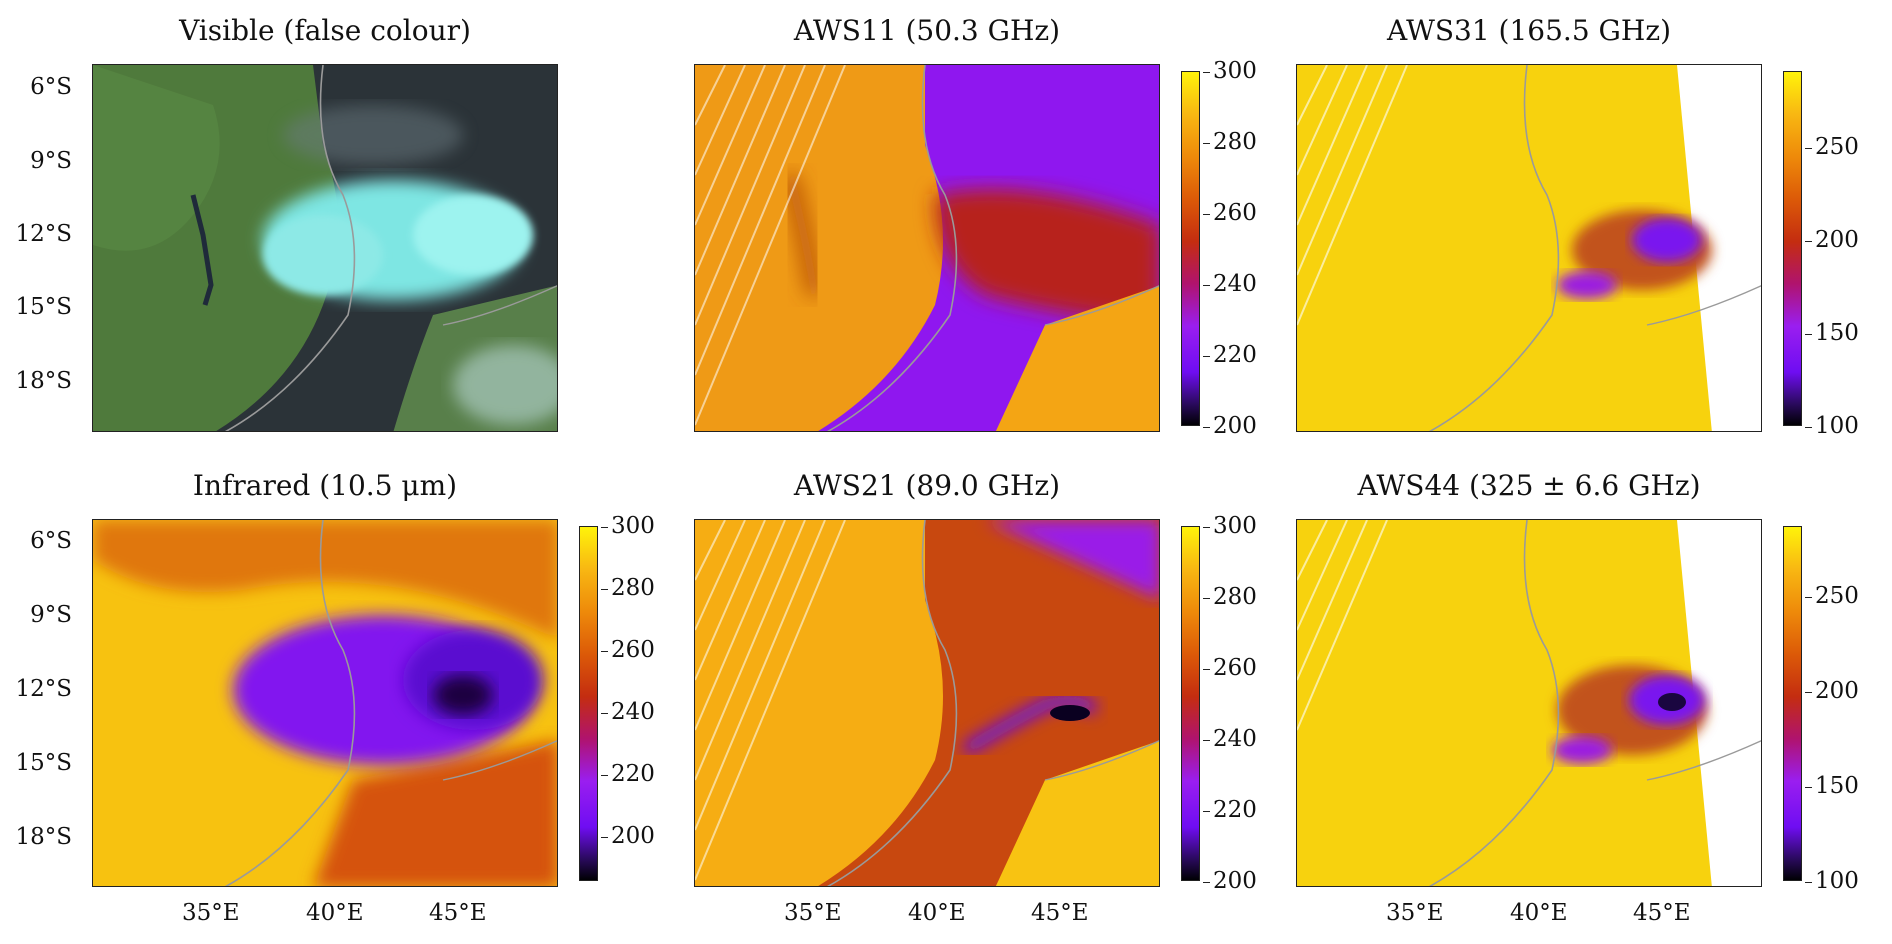  I want to click on aws44-cbar-tick-200: 200, so click(1832, 691).